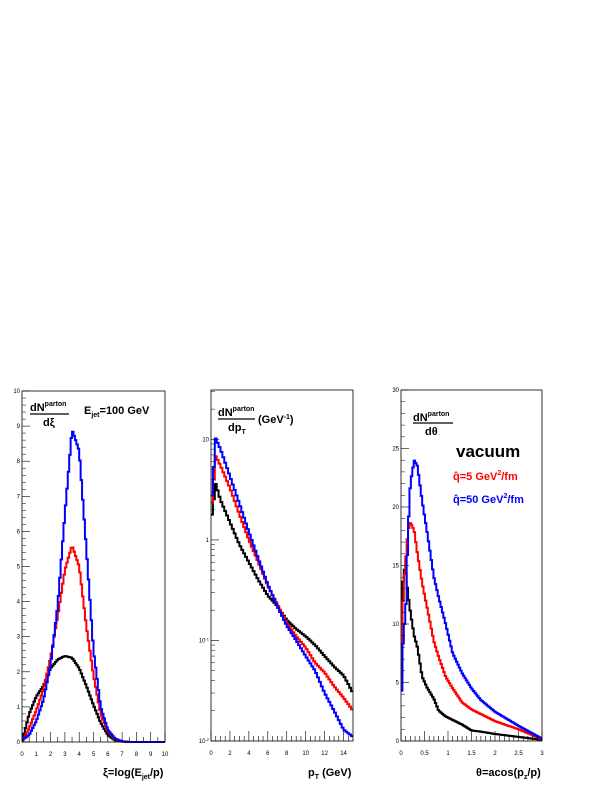  I want to click on x-tick-label: 1.5, so click(471, 754).